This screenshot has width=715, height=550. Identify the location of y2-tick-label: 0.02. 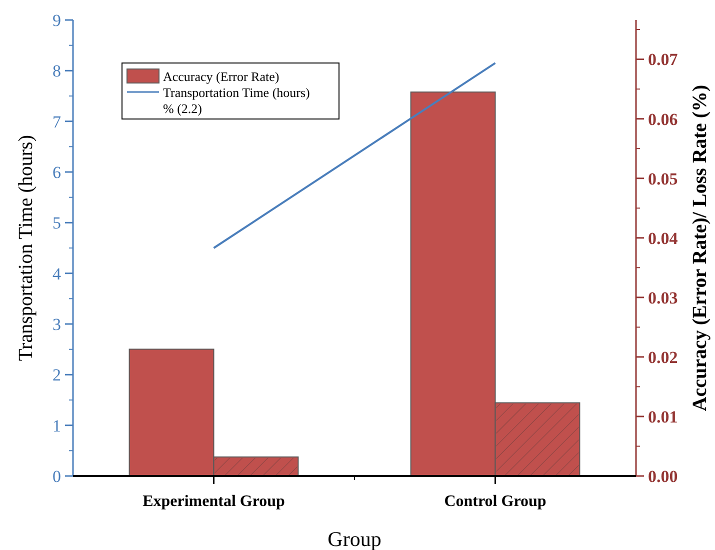
(663, 357).